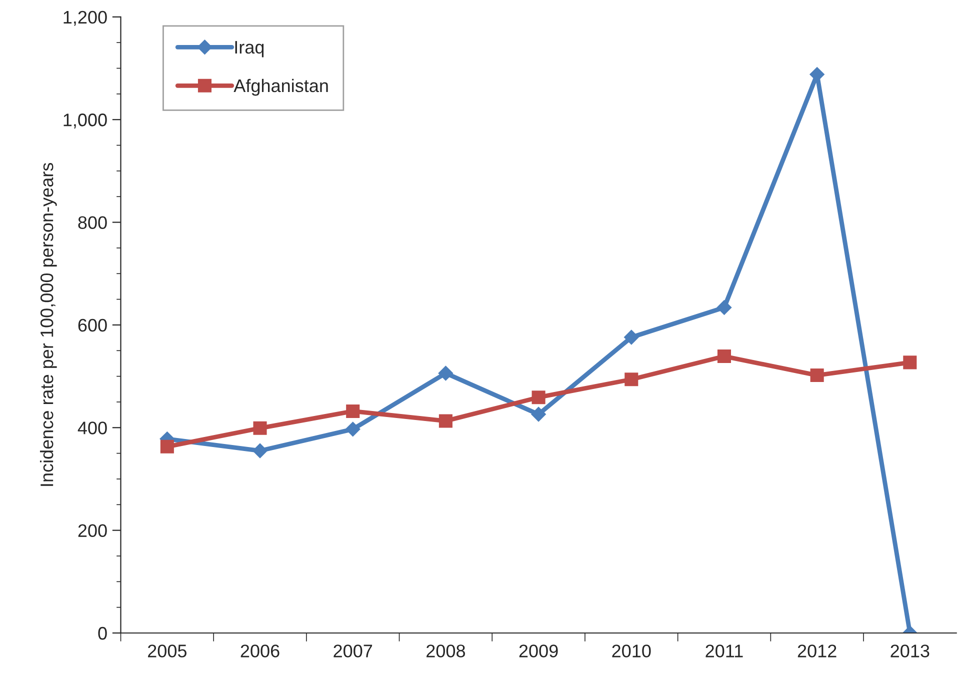 The width and height of the screenshot is (966, 677). What do you see at coordinates (92, 325) in the screenshot?
I see `y-tick-label: 600` at bounding box center [92, 325].